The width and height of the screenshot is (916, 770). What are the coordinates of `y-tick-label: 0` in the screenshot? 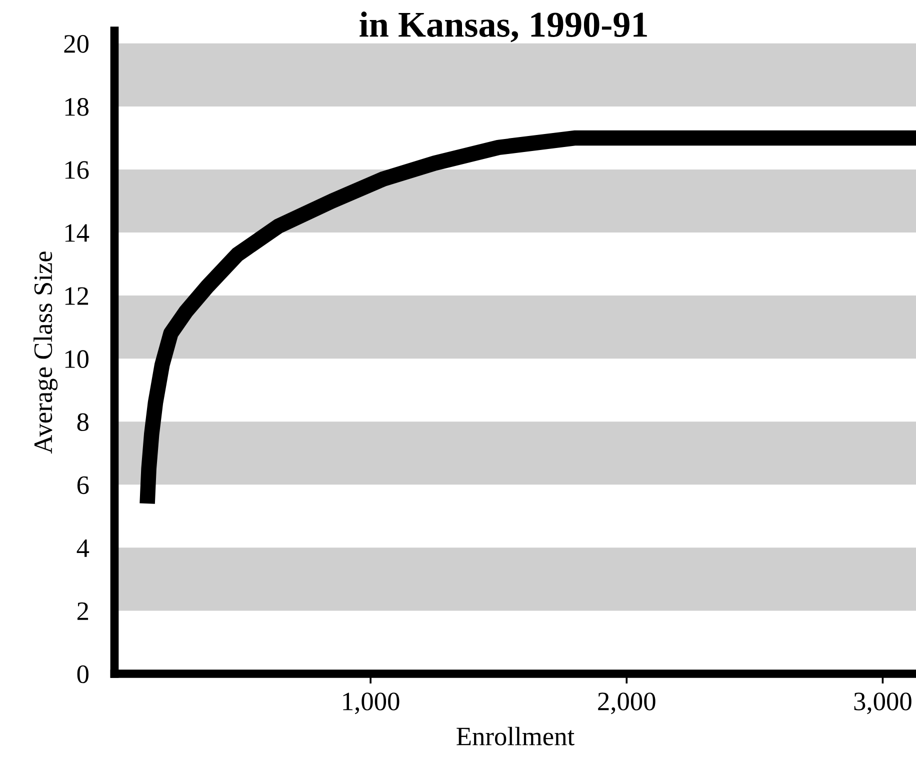 It's located at (82, 674).